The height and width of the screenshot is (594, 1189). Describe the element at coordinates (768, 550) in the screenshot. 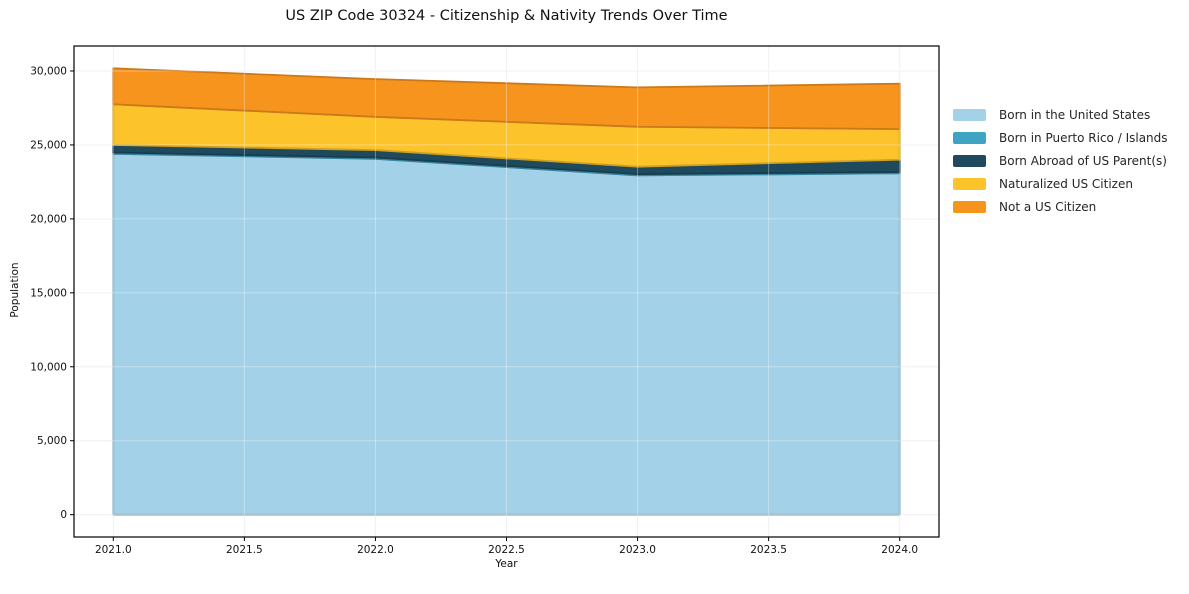

I see `x-tick-label: 2023.5` at that location.